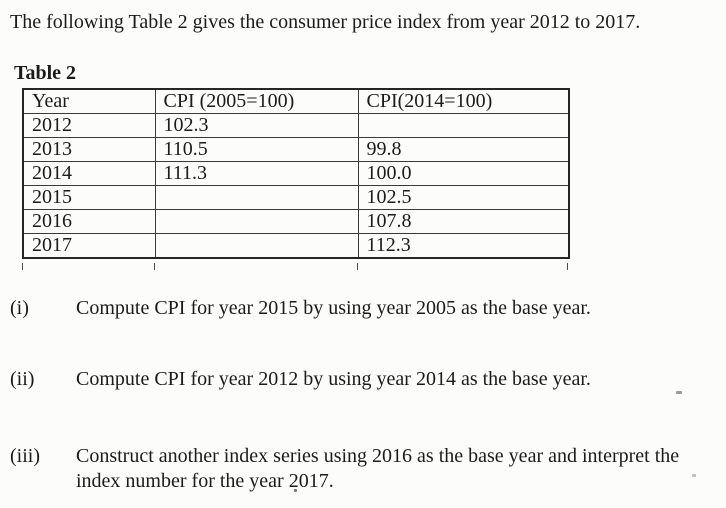 This screenshot has height=508, width=726. Describe the element at coordinates (256, 173) in the screenshot. I see `cell-cpi-2005: 111.3` at that location.